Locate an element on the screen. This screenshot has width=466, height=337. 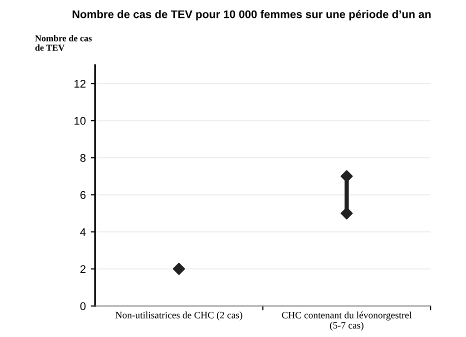
y-tick-label: 12 is located at coordinates (80, 84).